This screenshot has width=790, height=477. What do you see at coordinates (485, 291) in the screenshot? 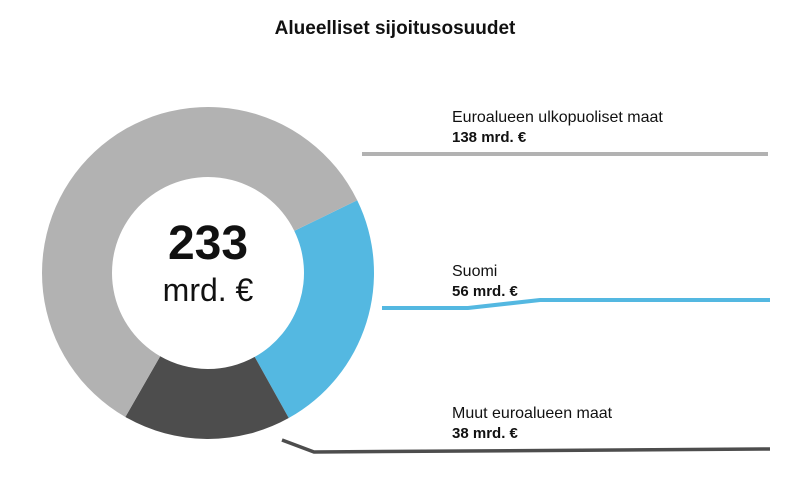
I see `slice-value: 56 mrd. €` at bounding box center [485, 291].